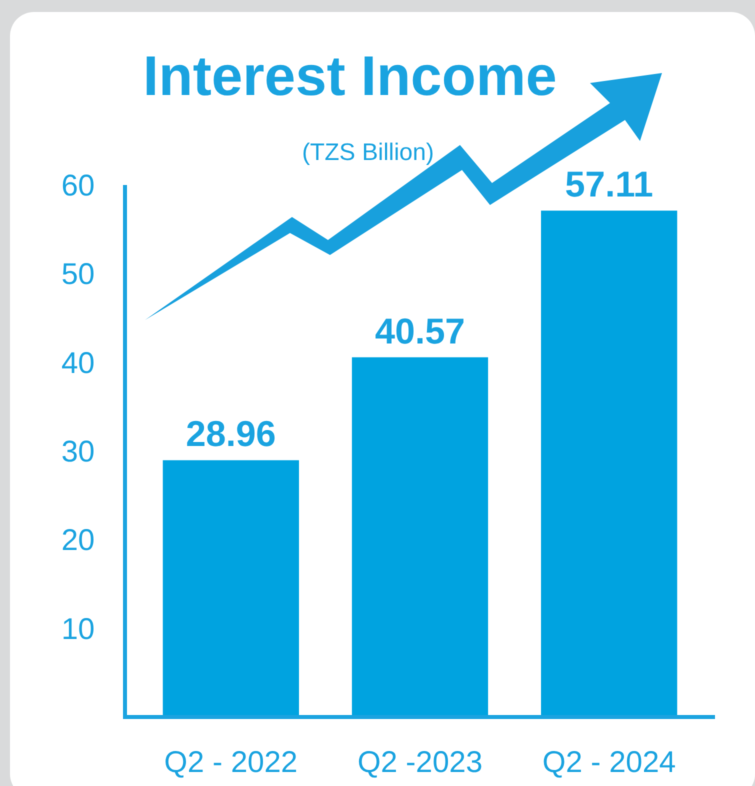 Image resolution: width=755 pixels, height=786 pixels. Describe the element at coordinates (231, 433) in the screenshot. I see `data-label: 28.96` at that location.